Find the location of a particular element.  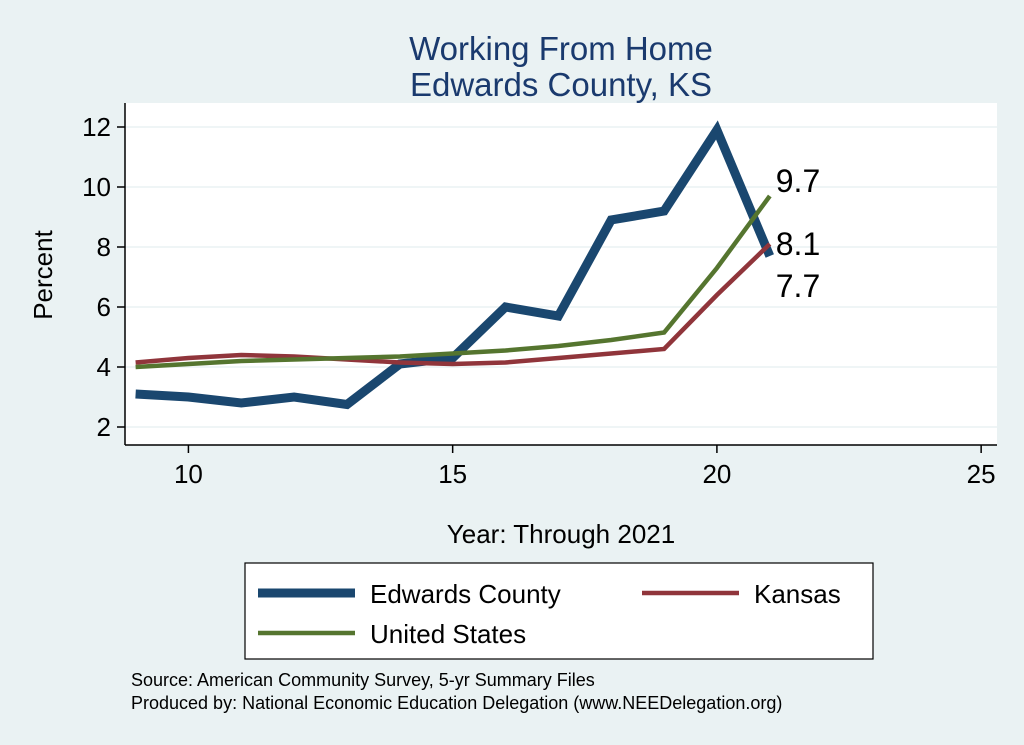

y-tick-label: 10 is located at coordinates (96, 187).